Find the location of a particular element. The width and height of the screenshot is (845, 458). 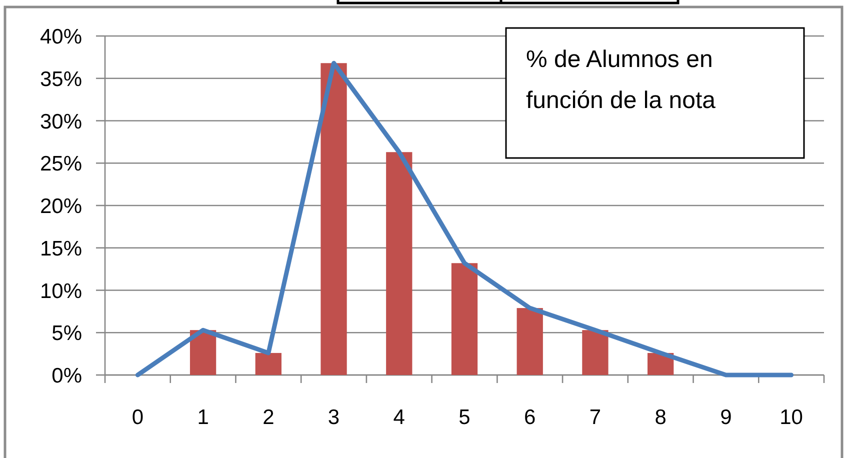

y-tick-label: 20% is located at coordinates (61, 206).